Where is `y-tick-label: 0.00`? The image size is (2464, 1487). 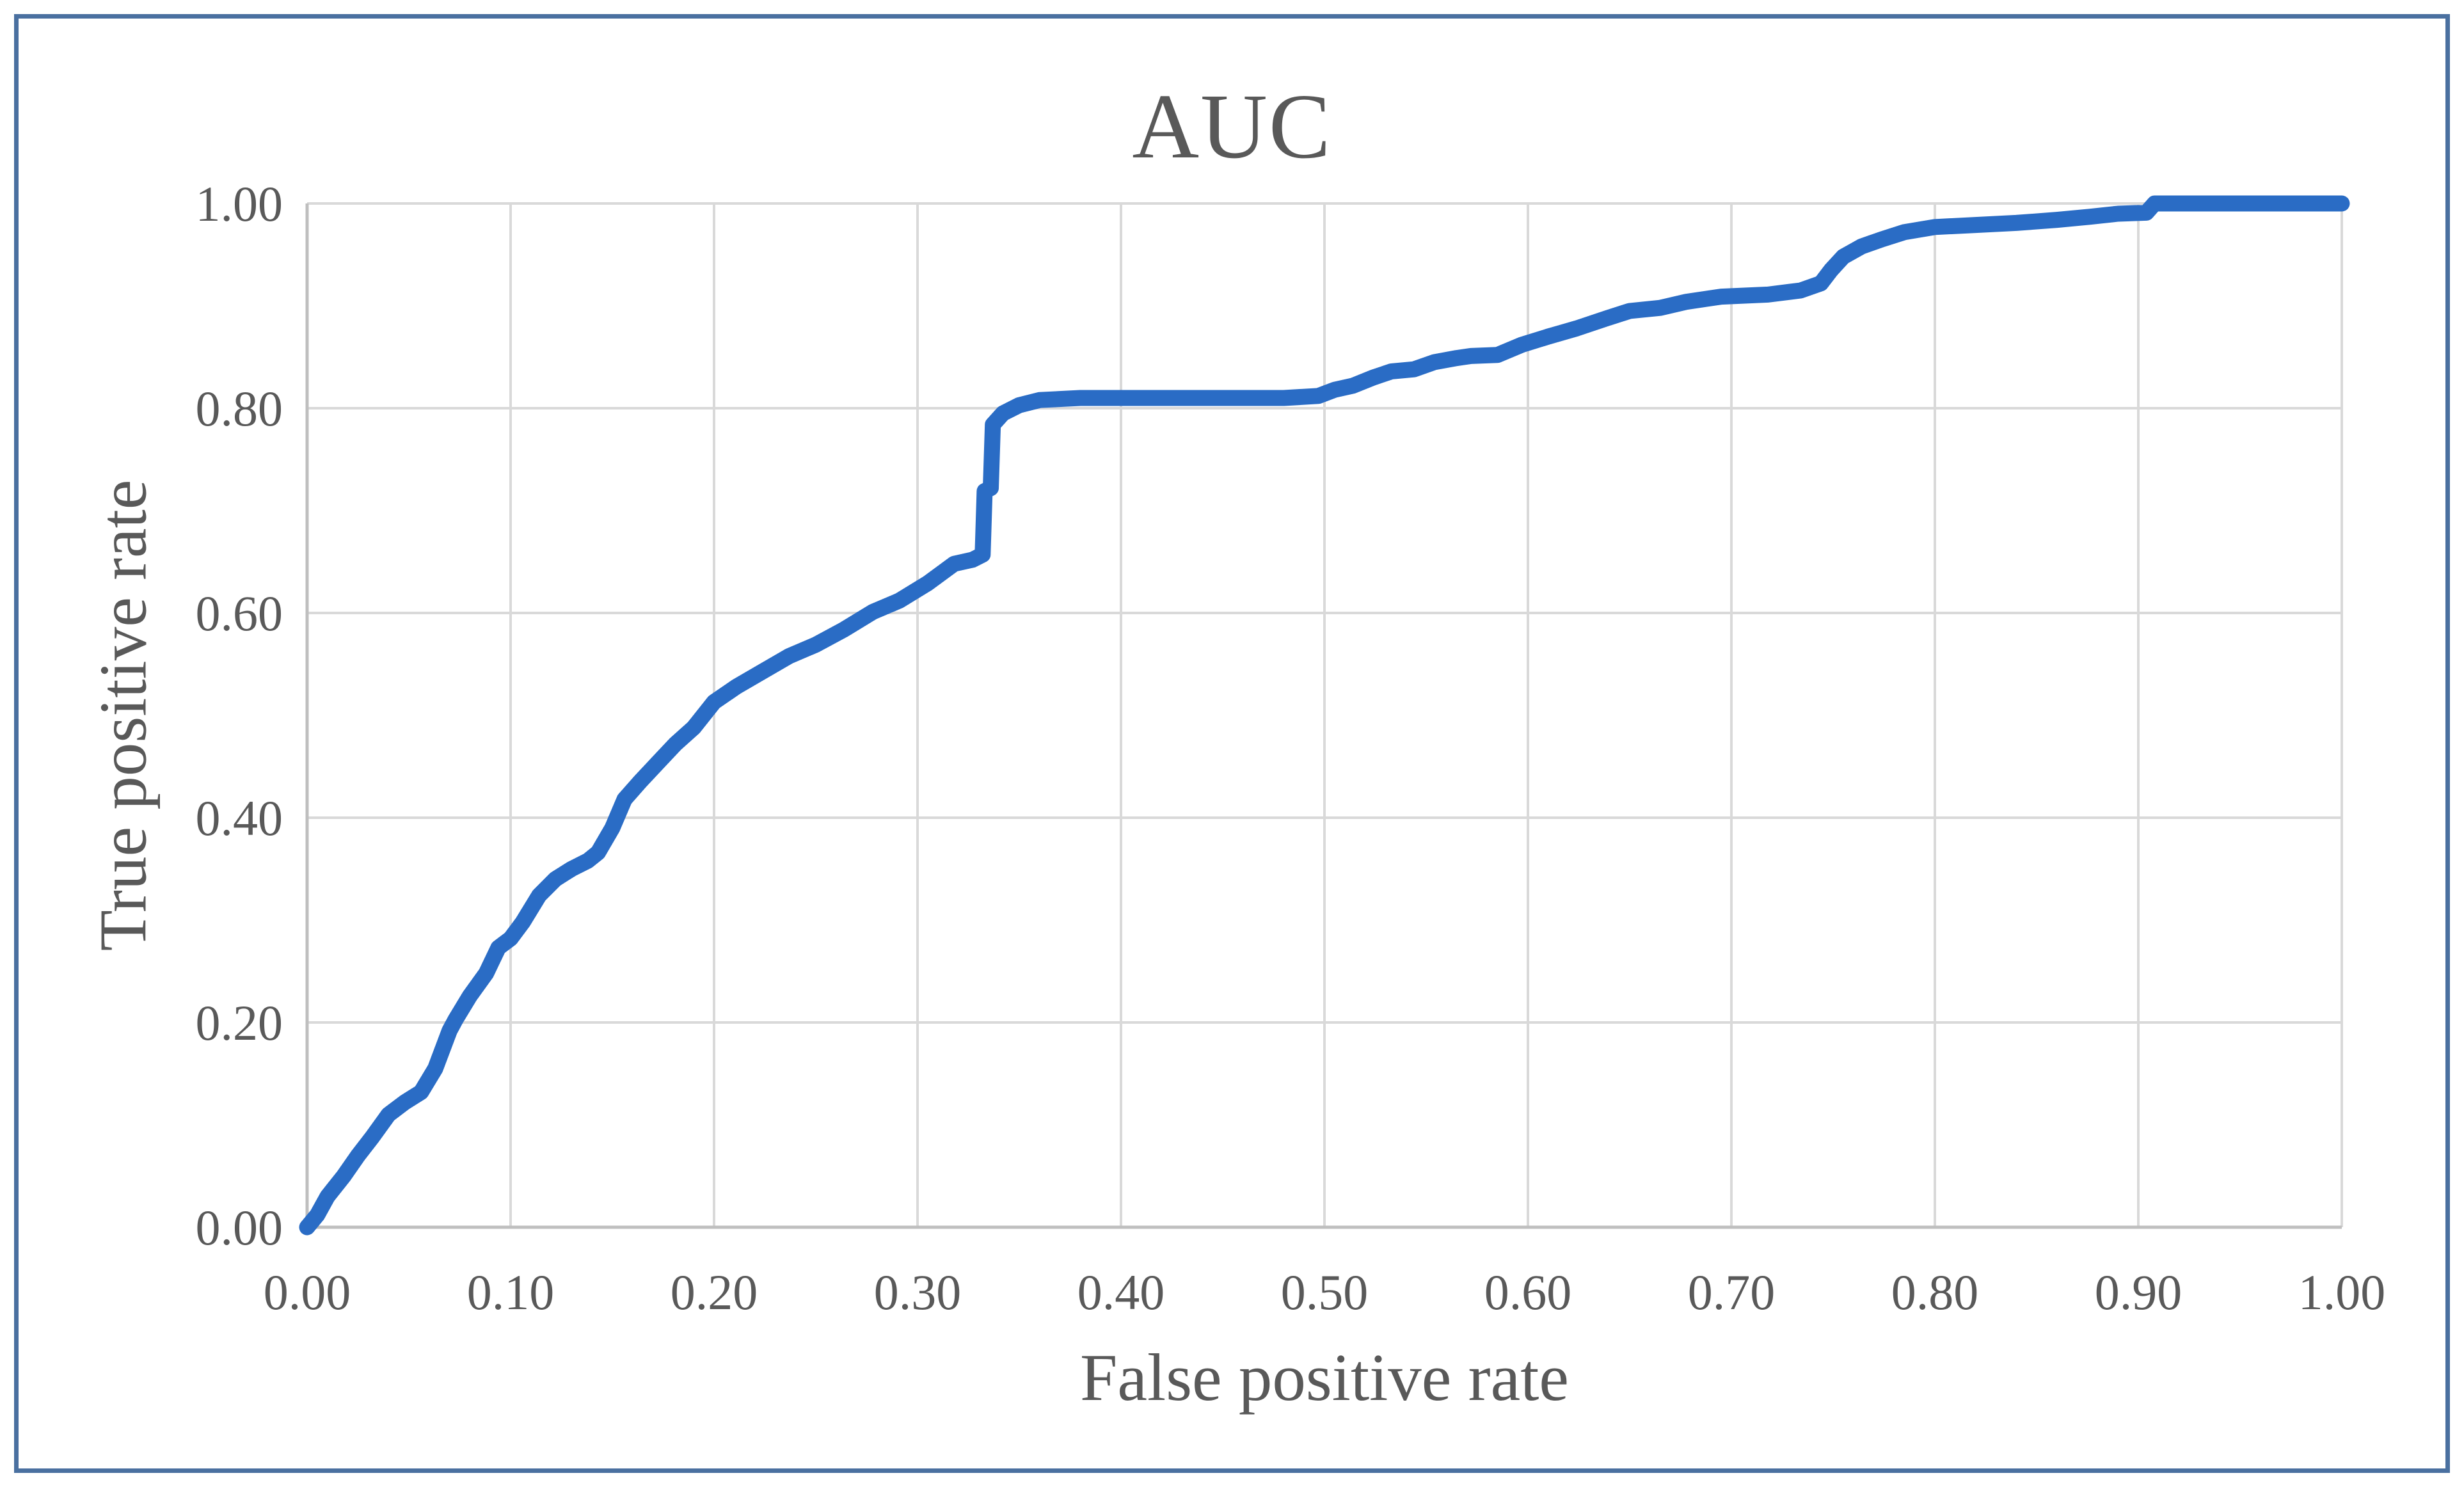
y-tick-label: 0.00 is located at coordinates (239, 1227).